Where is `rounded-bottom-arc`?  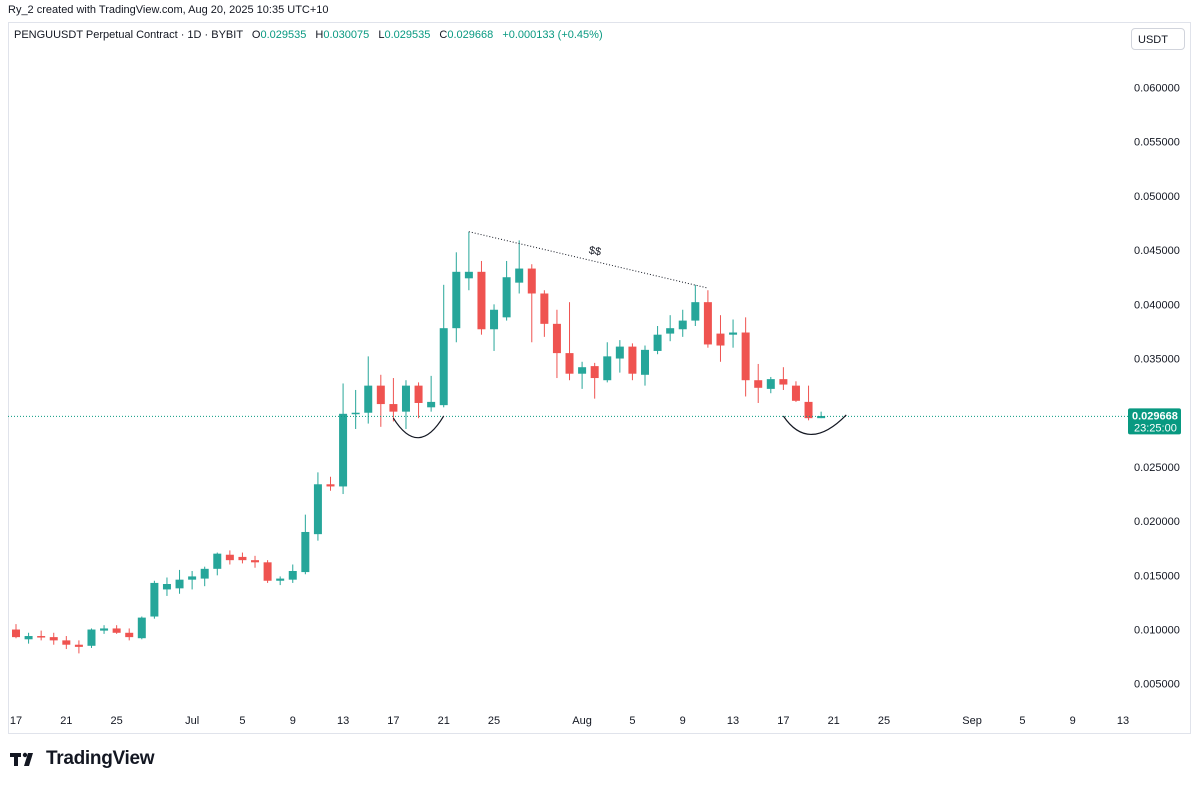
rounded-bottom-arc is located at coordinates (418, 427).